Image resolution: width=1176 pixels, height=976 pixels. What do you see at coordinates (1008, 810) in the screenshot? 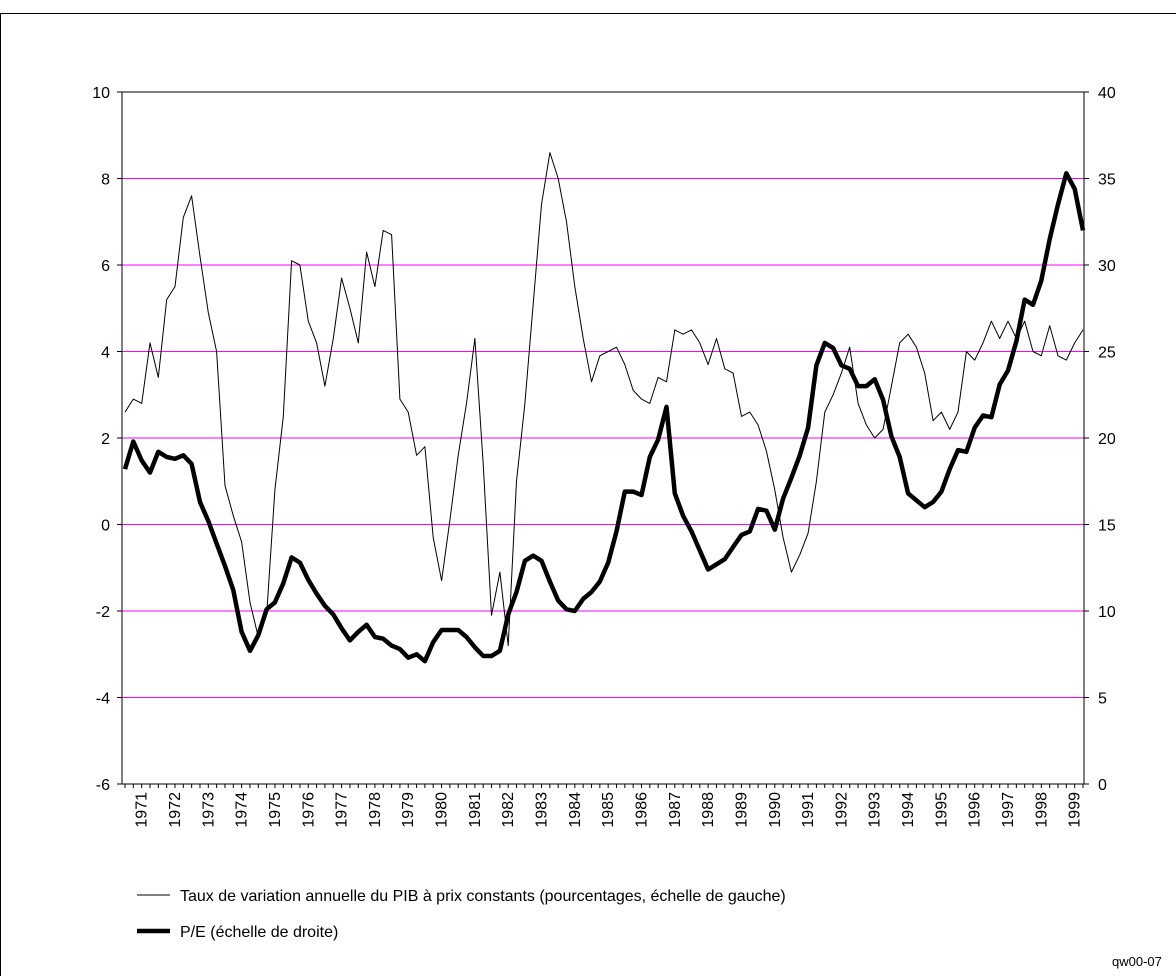
I see `x-tick-label: 1997` at bounding box center [1008, 810].